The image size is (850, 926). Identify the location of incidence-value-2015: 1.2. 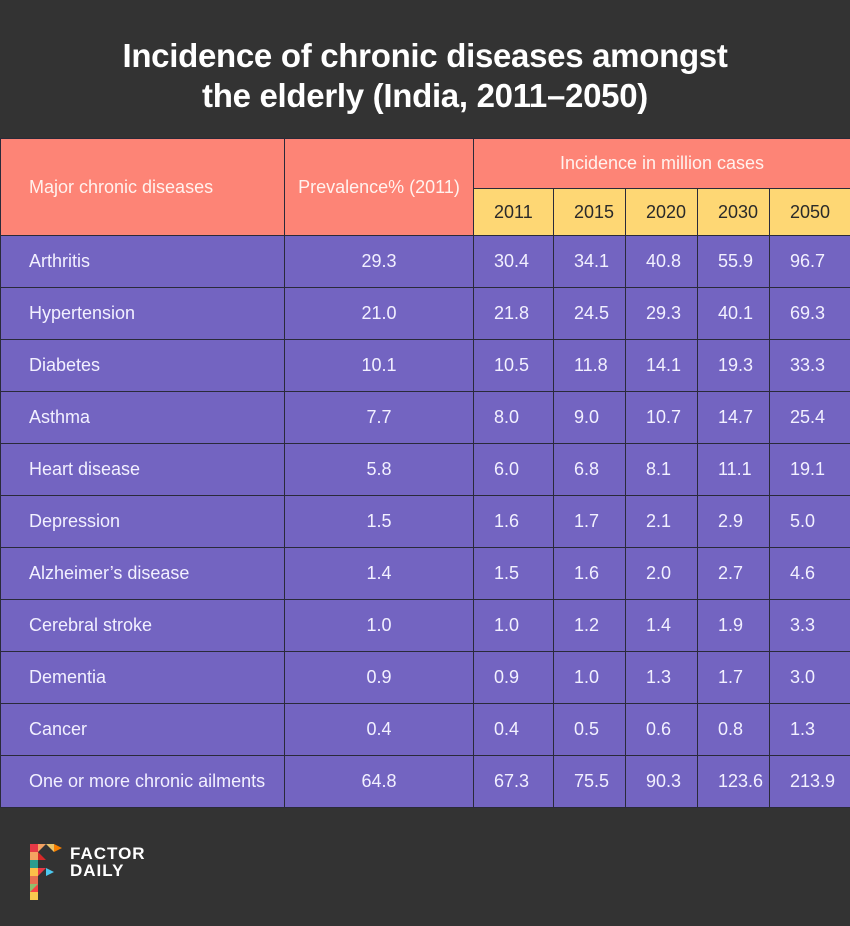
(590, 626).